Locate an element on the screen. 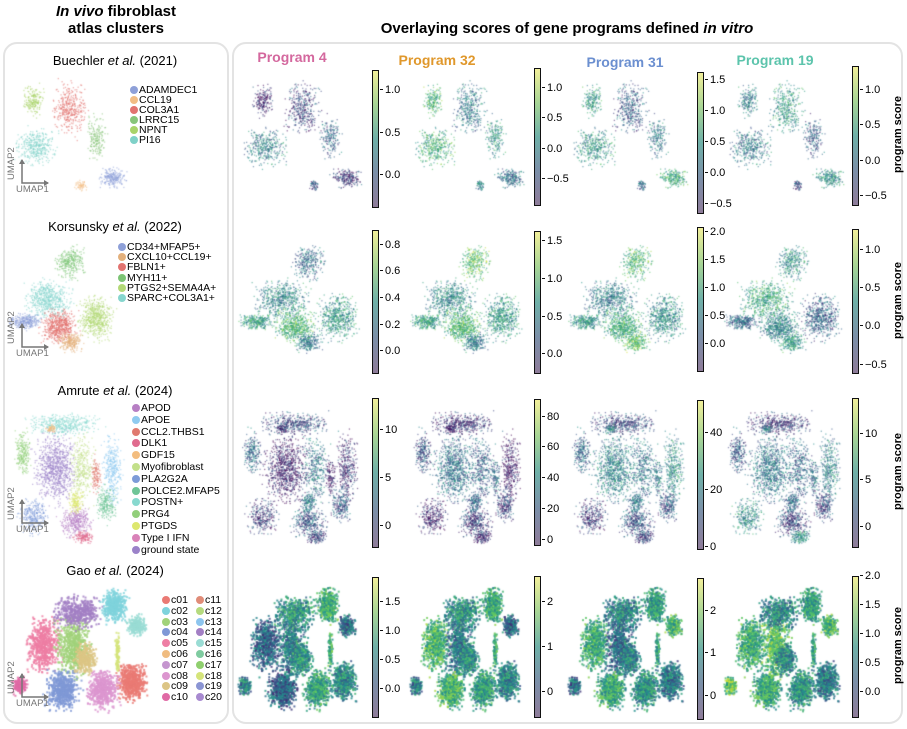 The image size is (907, 729). umap2-label: UMAP2 is located at coordinates (11, 503).